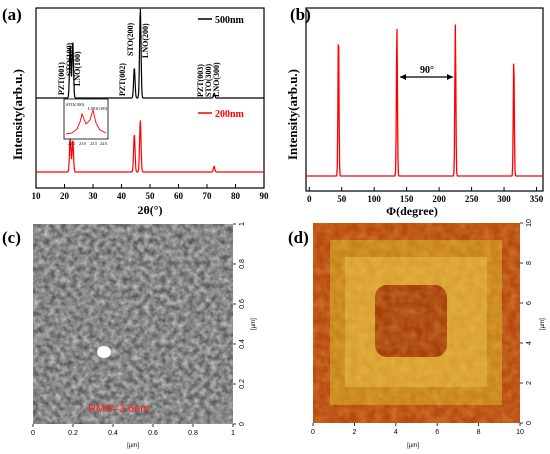 The height and width of the screenshot is (454, 550). I want to click on peak-label-lno300: LNO(300), so click(216, 79).